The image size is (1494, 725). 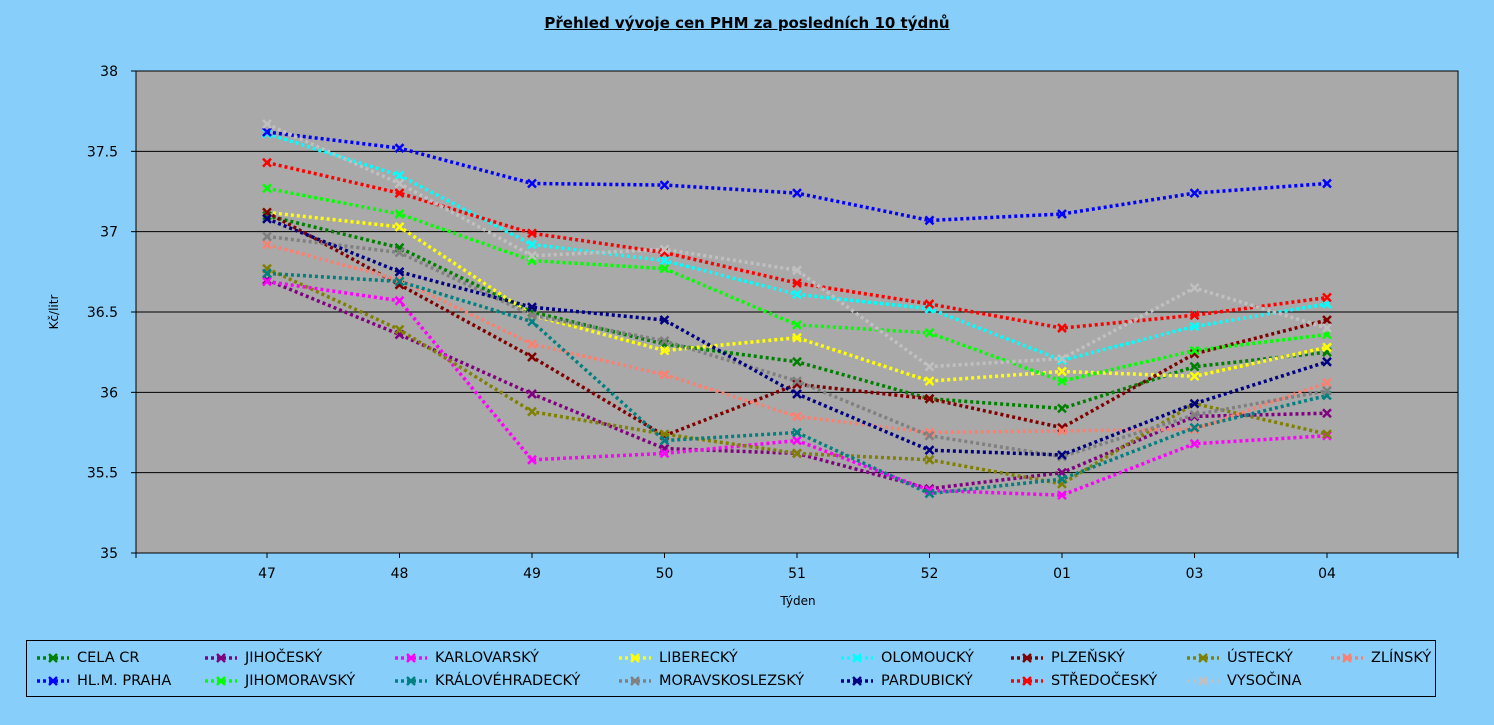 What do you see at coordinates (109, 72) in the screenshot?
I see `y-tick-label: 38` at bounding box center [109, 72].